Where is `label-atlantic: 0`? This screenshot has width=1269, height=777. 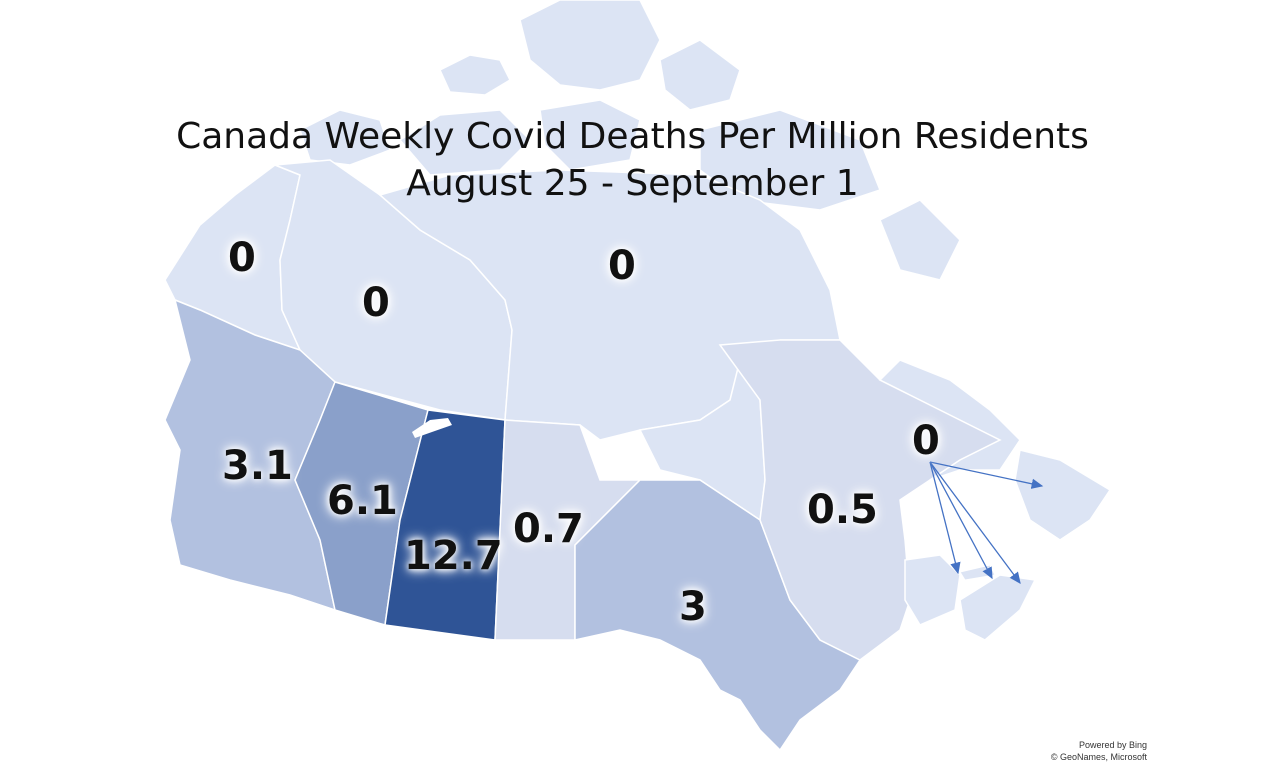
label-atlantic: 0 is located at coordinates (926, 441).